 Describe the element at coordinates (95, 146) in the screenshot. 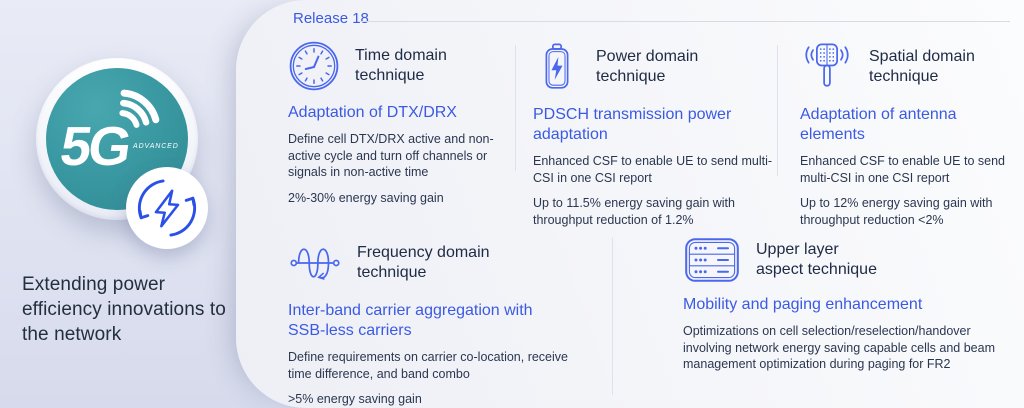

I see `logo-5g-text: 5G` at that location.